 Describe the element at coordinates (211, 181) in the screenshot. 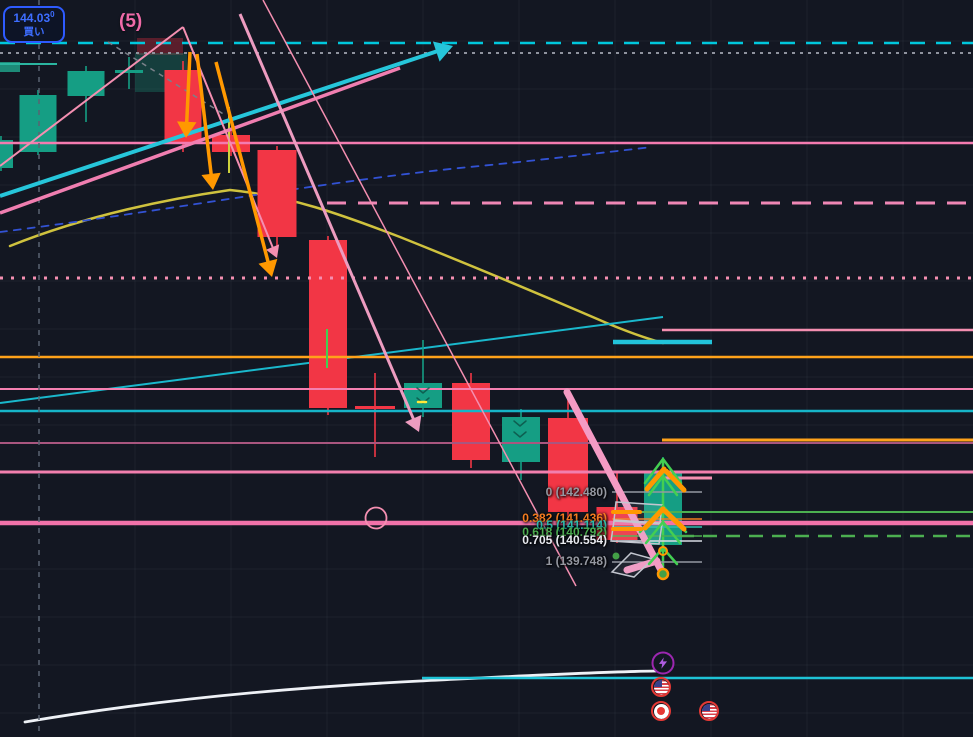

I see `orange-arrow-2-head` at that location.